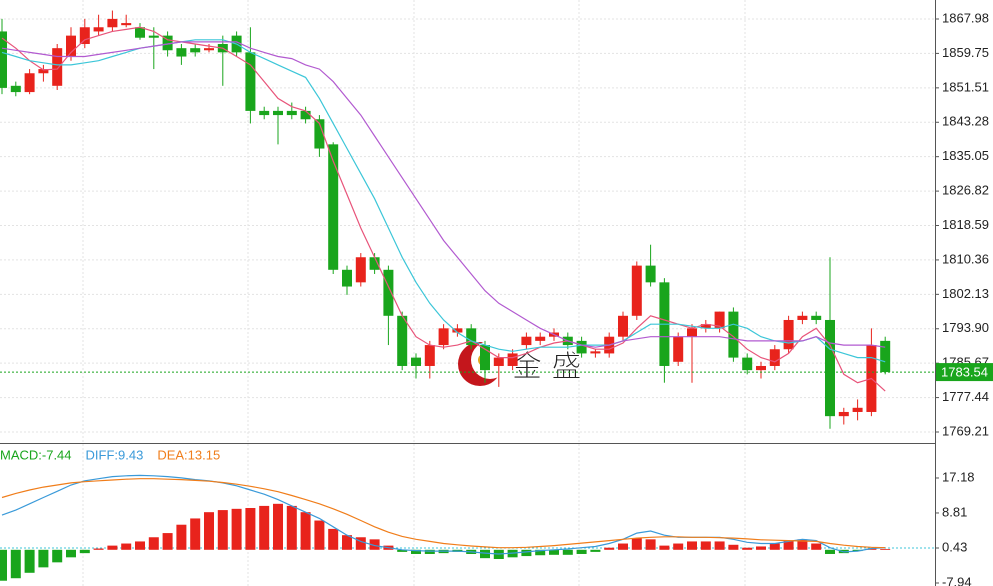 Image resolution: width=993 pixels, height=586 pixels. I want to click on y-tick-label: 1818.59, so click(965, 224).